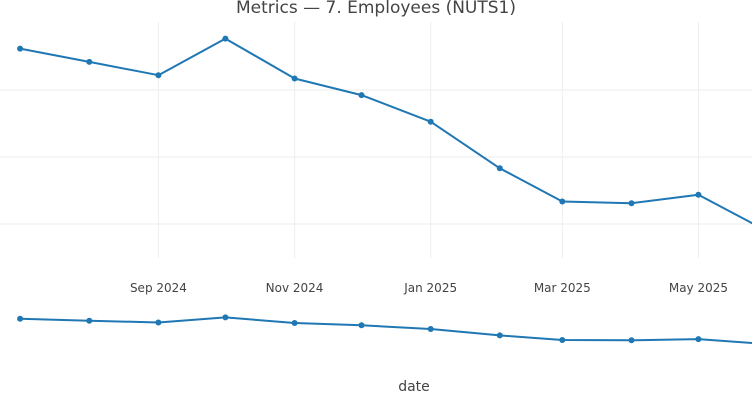  I want to click on x-axis-title: date, so click(414, 387).